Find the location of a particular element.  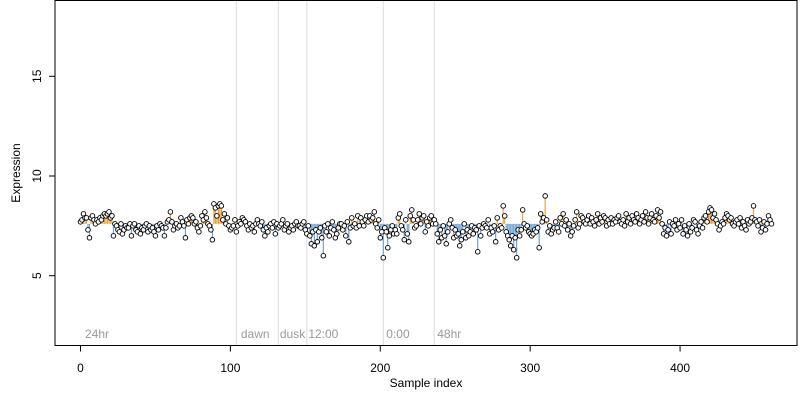

x-axis-label: Sample index is located at coordinates (426, 383).